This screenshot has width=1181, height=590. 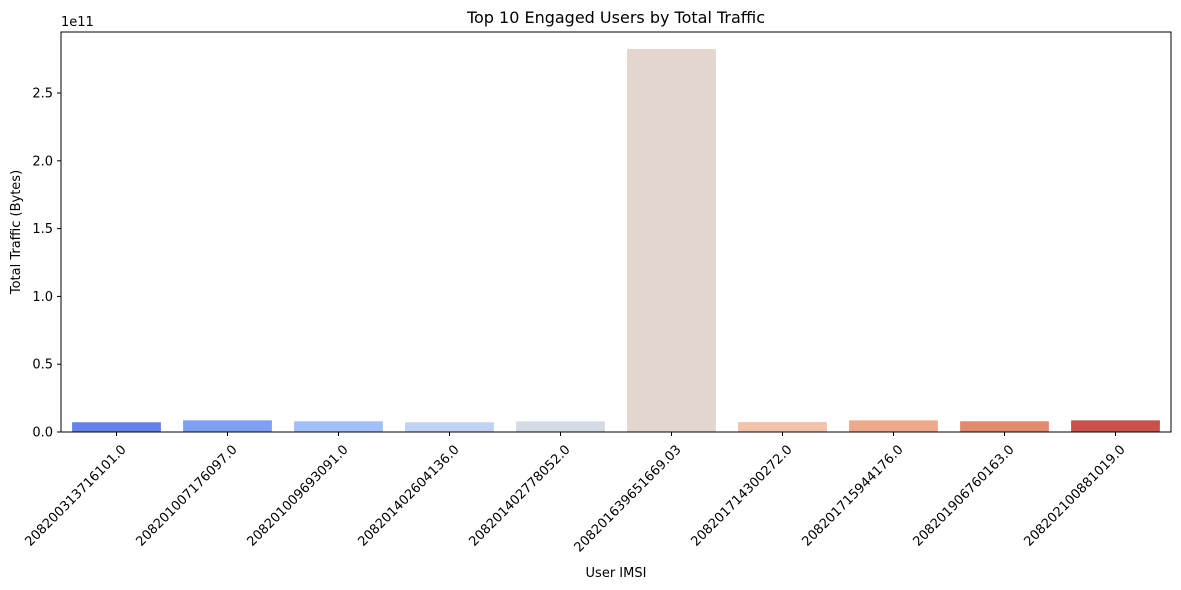 I want to click on y-axis-offset-text: 1e11, so click(x=77, y=22).